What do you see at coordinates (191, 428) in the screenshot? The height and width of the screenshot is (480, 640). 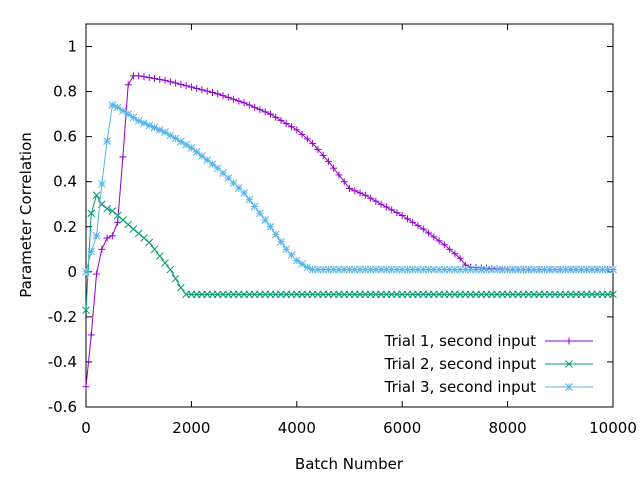 I see `x-tick-label: 2000` at bounding box center [191, 428].